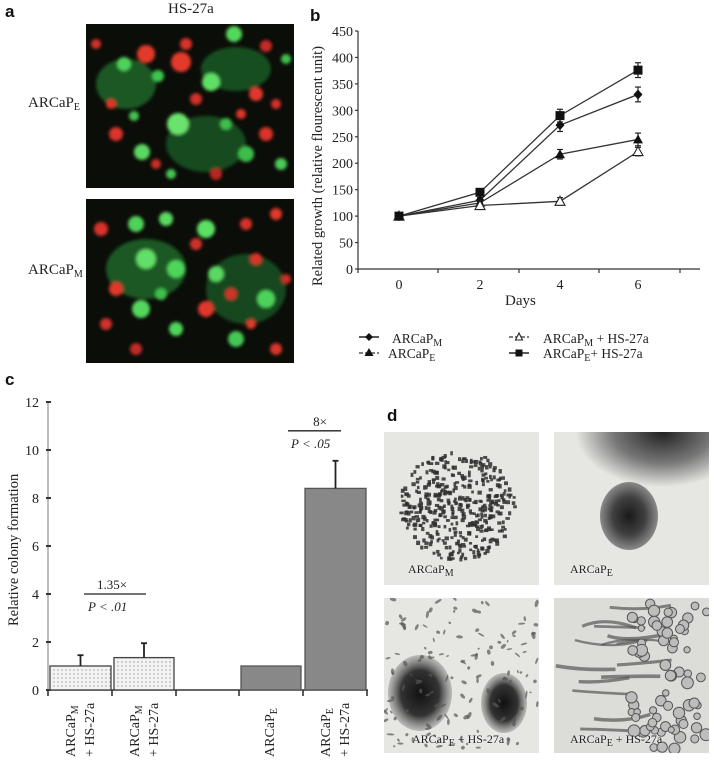 The image size is (714, 762). What do you see at coordinates (35, 499) in the screenshot?
I see `svg-text: 8` at bounding box center [35, 499].